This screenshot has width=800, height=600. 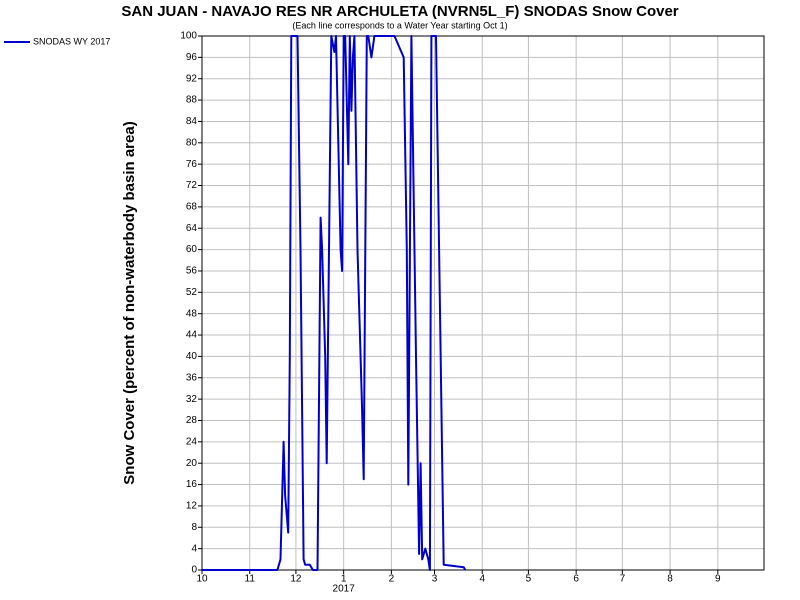 I want to click on year-label: 2017, so click(x=344, y=589).